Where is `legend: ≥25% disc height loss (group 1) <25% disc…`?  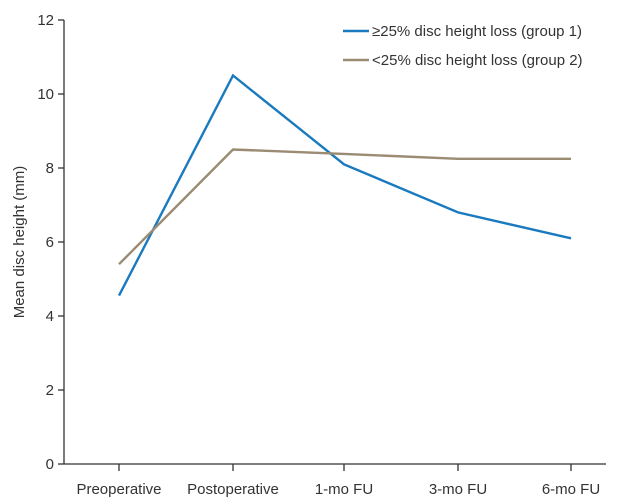 legend: ≥25% disc height loss (group 1) <25% disc… is located at coordinates (463, 46).